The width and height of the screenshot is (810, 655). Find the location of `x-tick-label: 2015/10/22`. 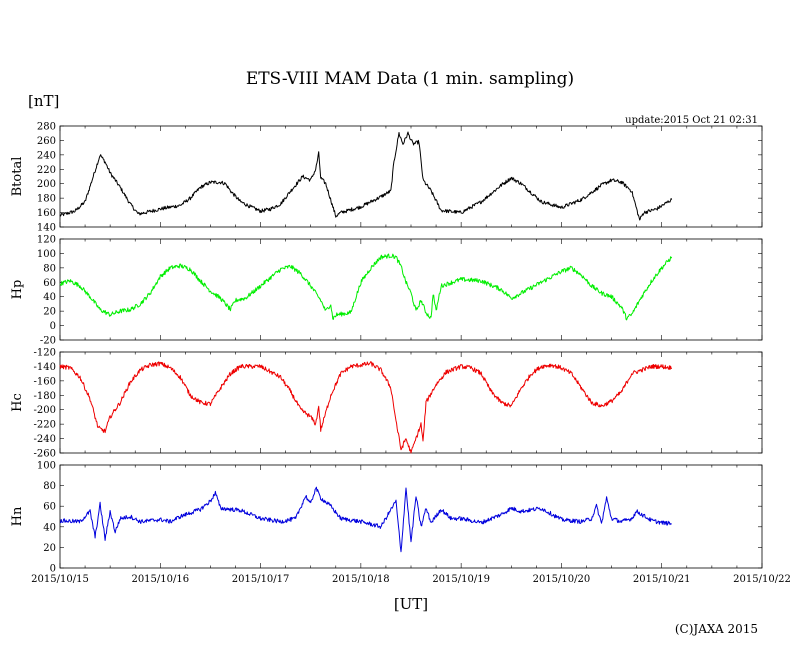

x-tick-label: 2015/10/22 is located at coordinates (762, 579).